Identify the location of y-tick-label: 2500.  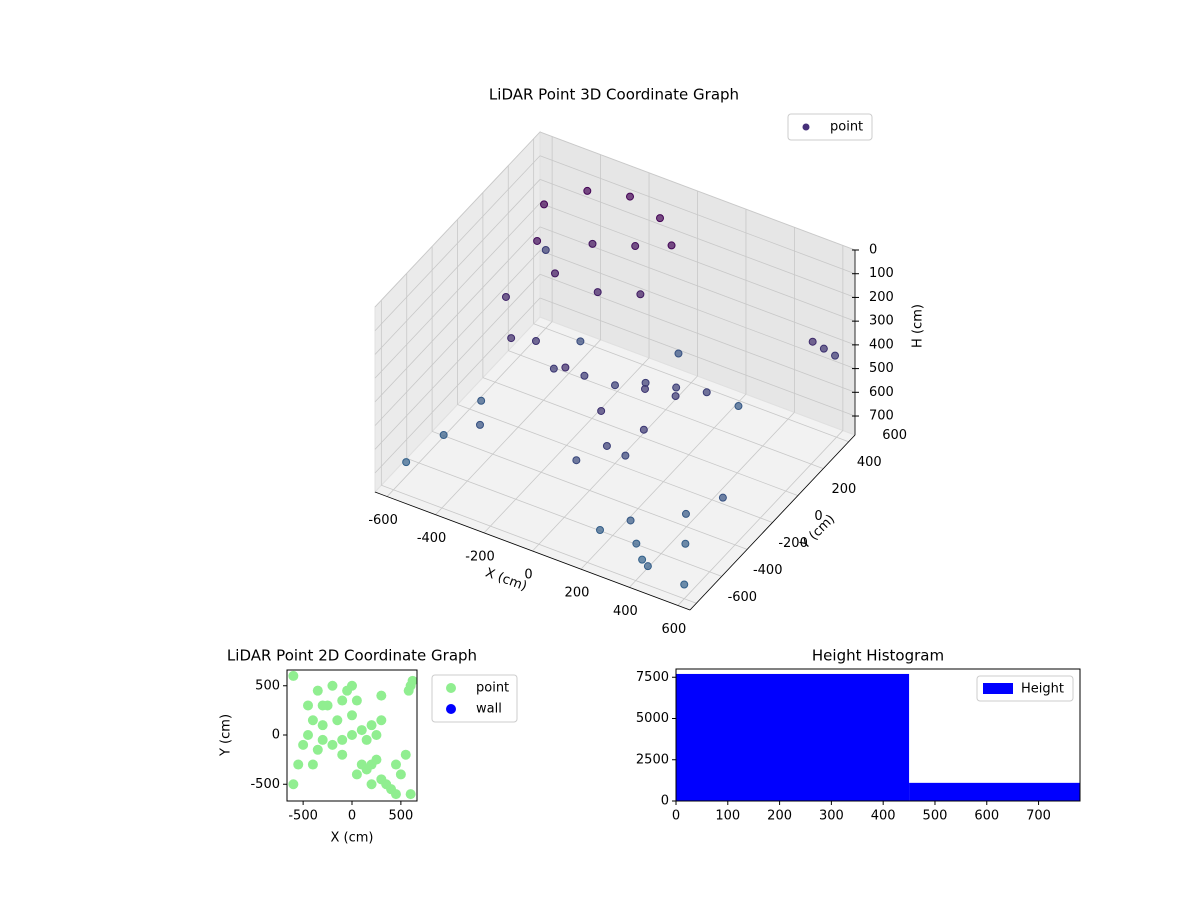
(652, 759).